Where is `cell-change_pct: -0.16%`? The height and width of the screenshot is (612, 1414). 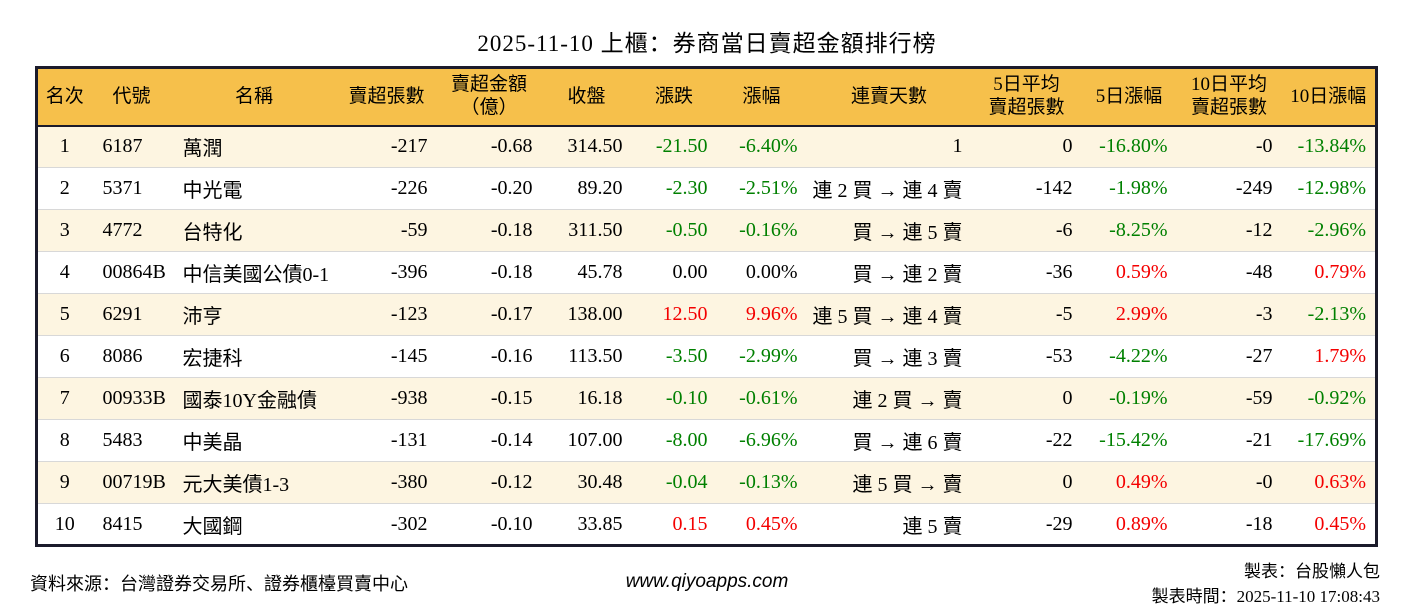 cell-change_pct: -0.16% is located at coordinates (761, 230).